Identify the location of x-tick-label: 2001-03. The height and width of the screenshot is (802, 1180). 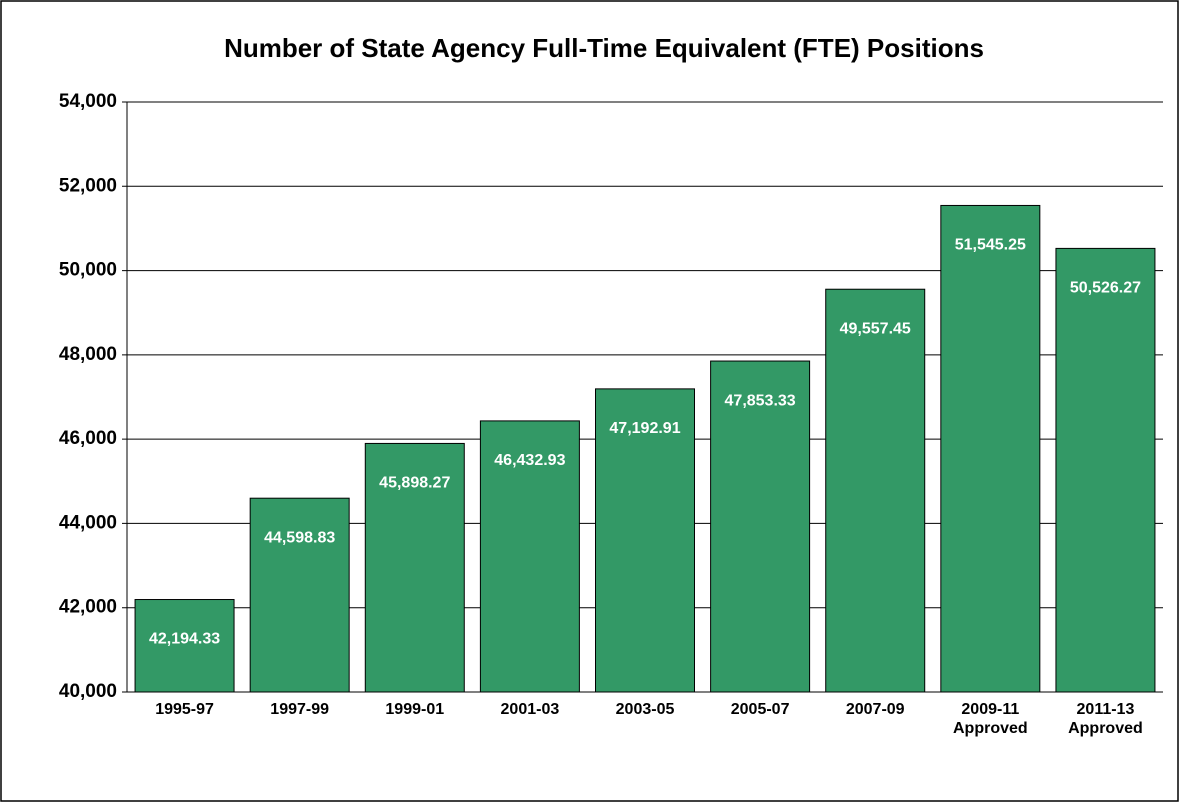
(530, 709).